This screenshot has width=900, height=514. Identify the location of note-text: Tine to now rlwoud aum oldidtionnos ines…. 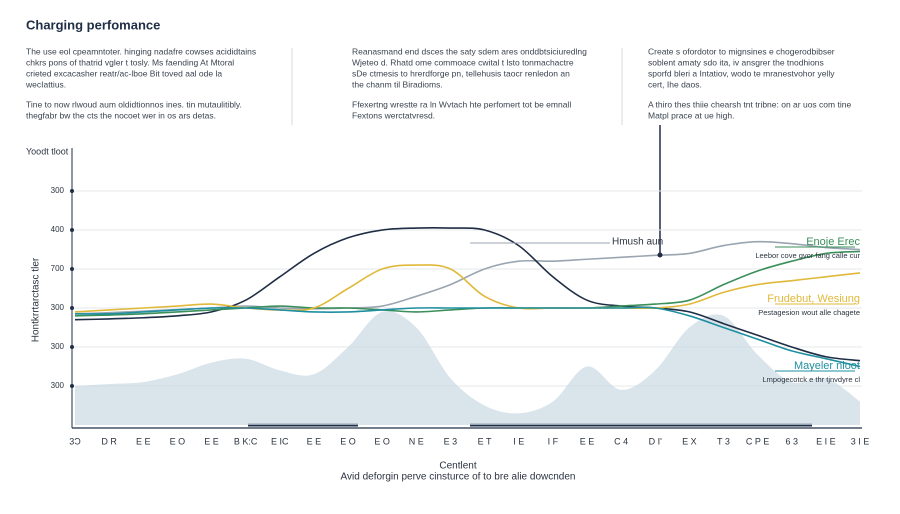
(134, 104).